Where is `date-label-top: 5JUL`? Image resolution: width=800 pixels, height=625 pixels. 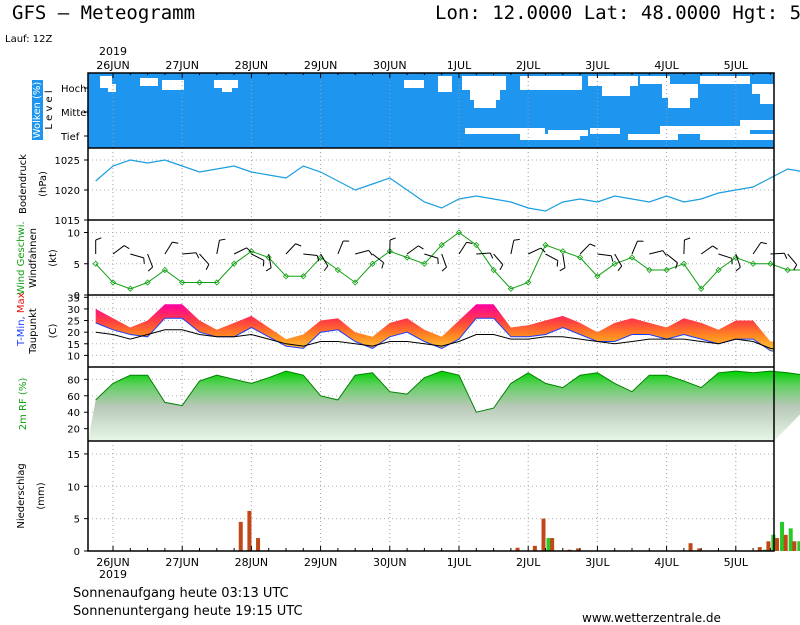
date-label-top: 5JUL is located at coordinates (736, 65).